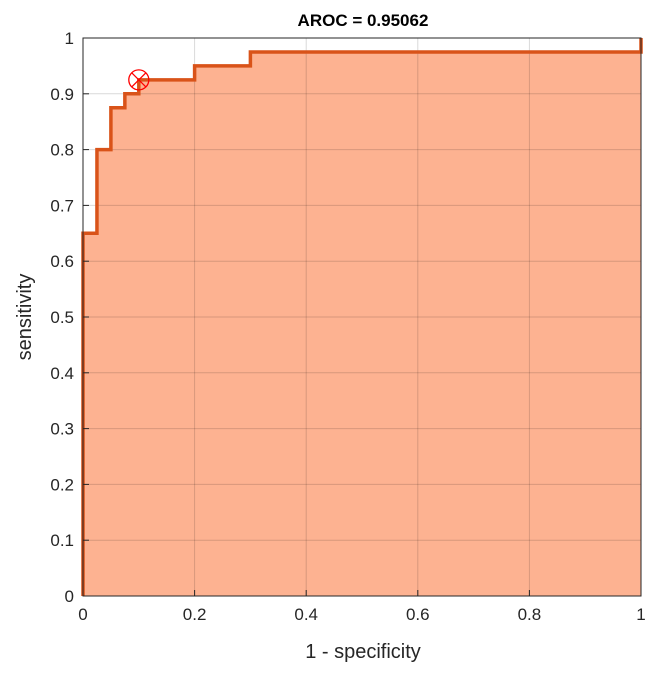 Image resolution: width=653 pixels, height=677 pixels. I want to click on y-axis-ticks: 0 0.1 0.2 0.3 0.4 0.5 0.6 0.7 0.8 0.9 1, so click(69, 317).